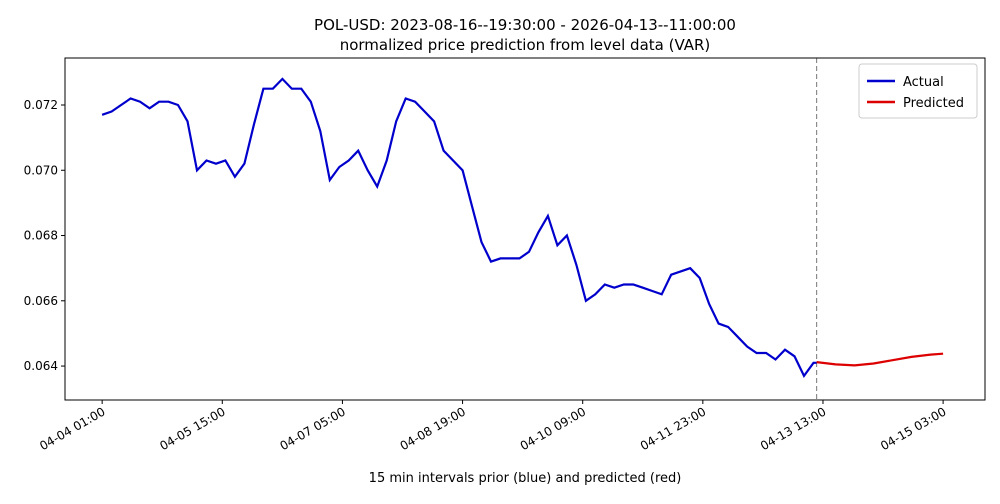 Image resolution: width=1000 pixels, height=504 pixels. I want to click on y-tick-label: 0.070, so click(41, 170).